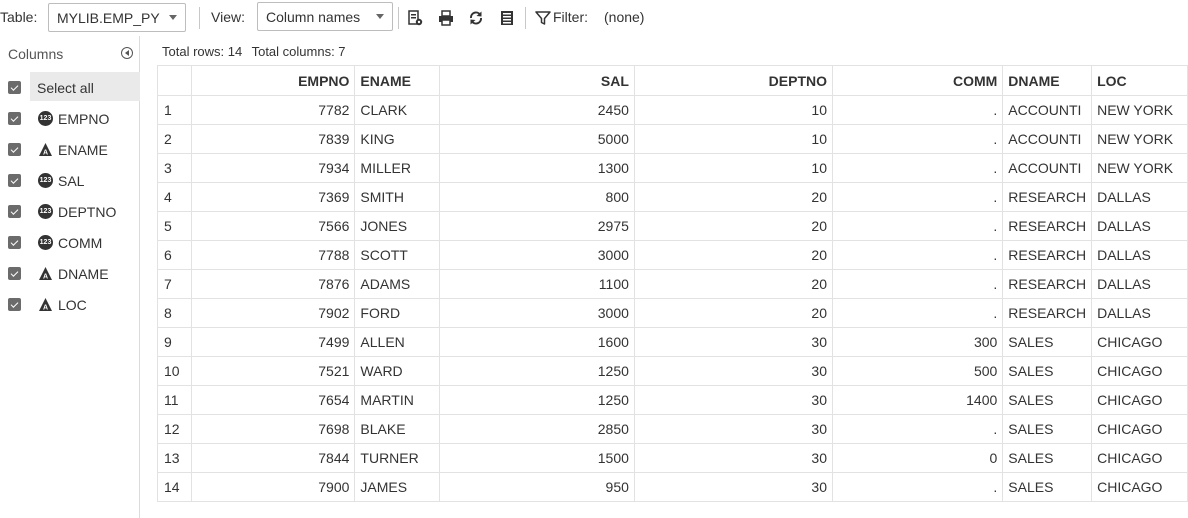 Image resolution: width=1188 pixels, height=518 pixels. Describe the element at coordinates (273, 342) in the screenshot. I see `table-cell: 7499` at that location.